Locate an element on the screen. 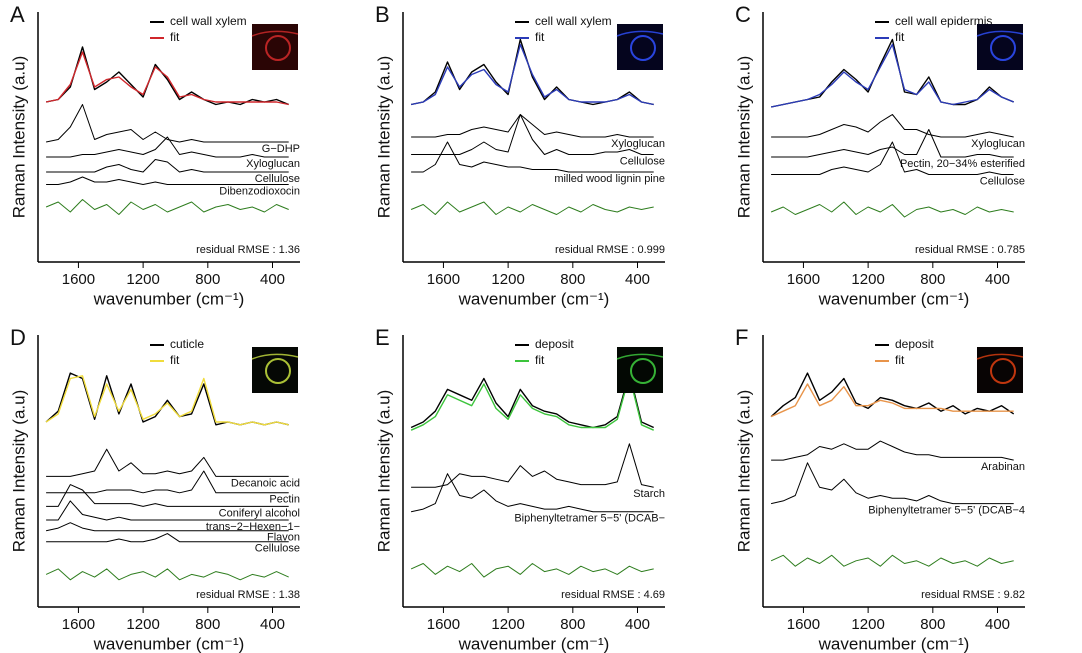  residual-label: residual RMSE : 9.82 is located at coordinates (973, 595).